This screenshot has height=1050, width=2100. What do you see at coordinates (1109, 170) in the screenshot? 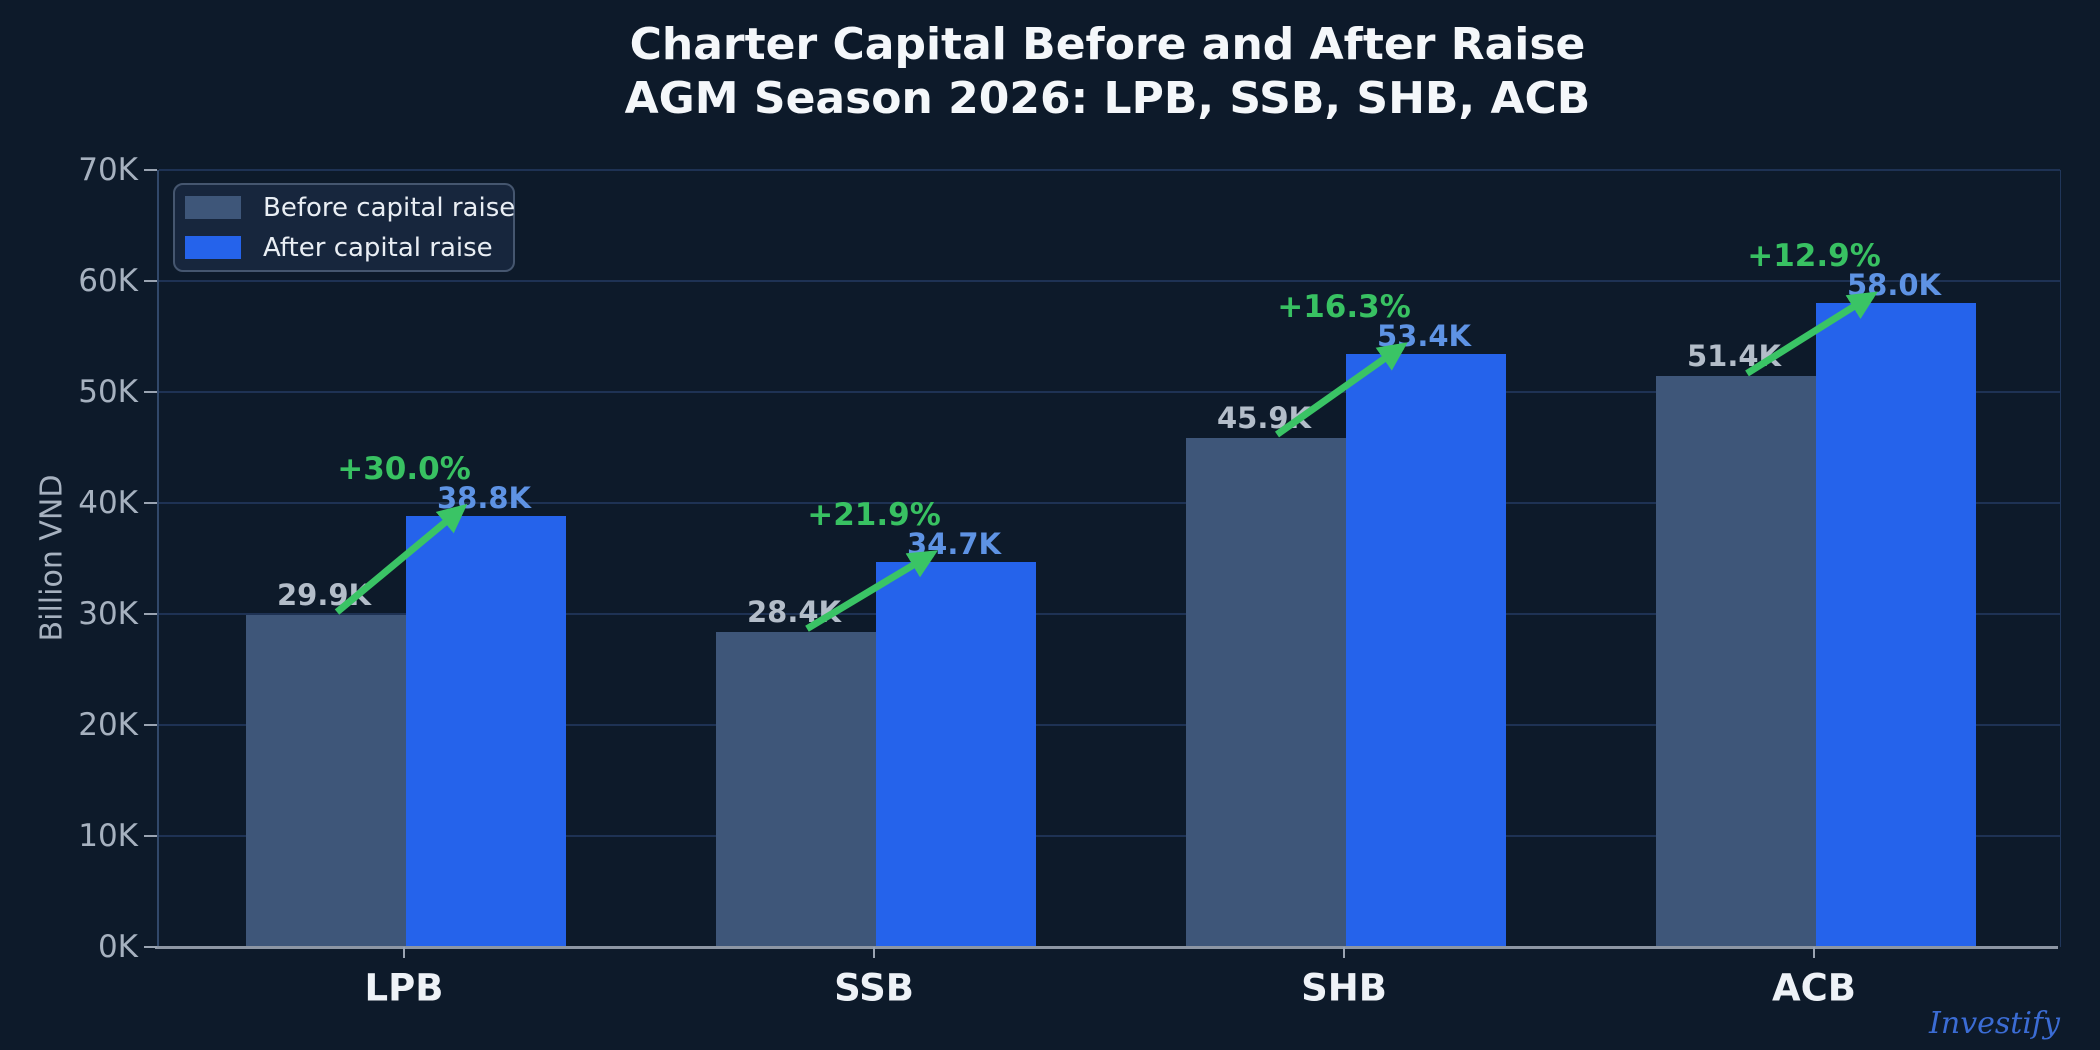
I see `gridline-70K` at bounding box center [1109, 170].